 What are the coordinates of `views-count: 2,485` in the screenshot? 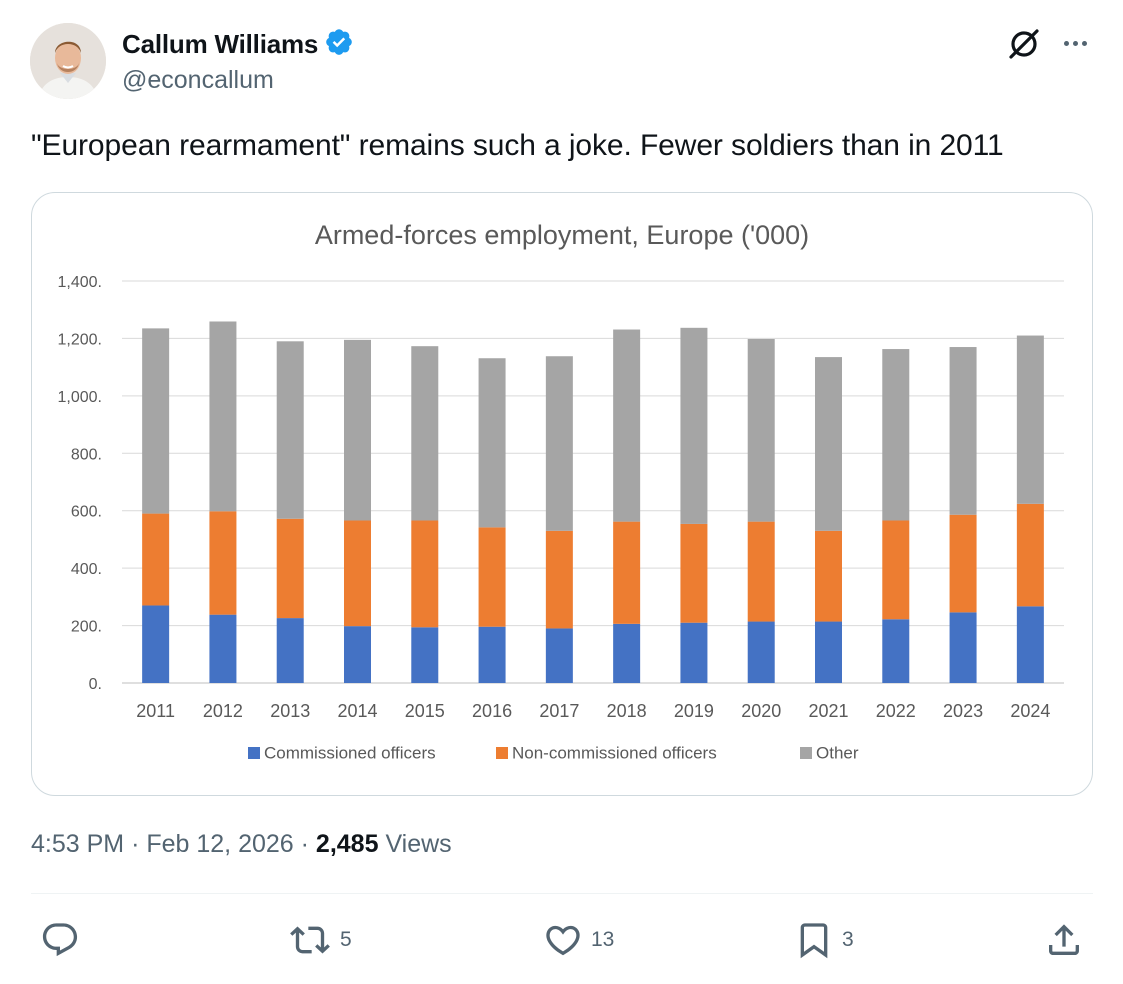 It's located at (347, 844).